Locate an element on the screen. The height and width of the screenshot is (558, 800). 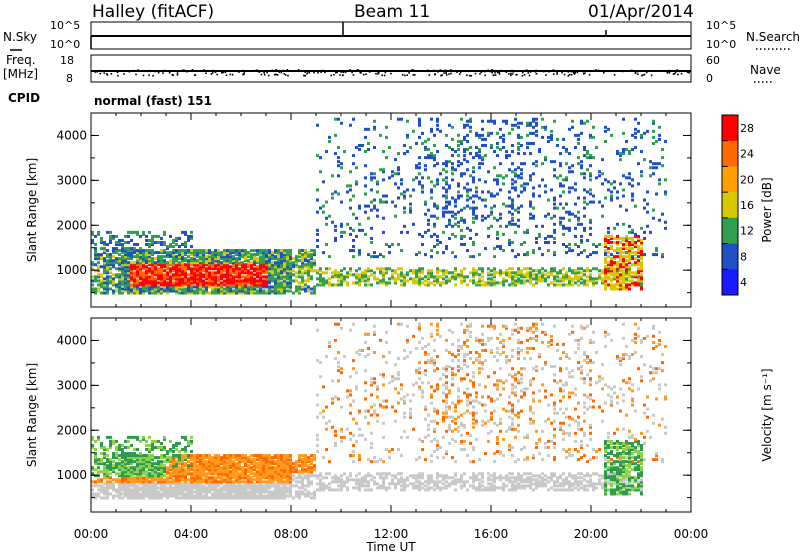
power-colorbar-tick: 4 is located at coordinates (743, 282).